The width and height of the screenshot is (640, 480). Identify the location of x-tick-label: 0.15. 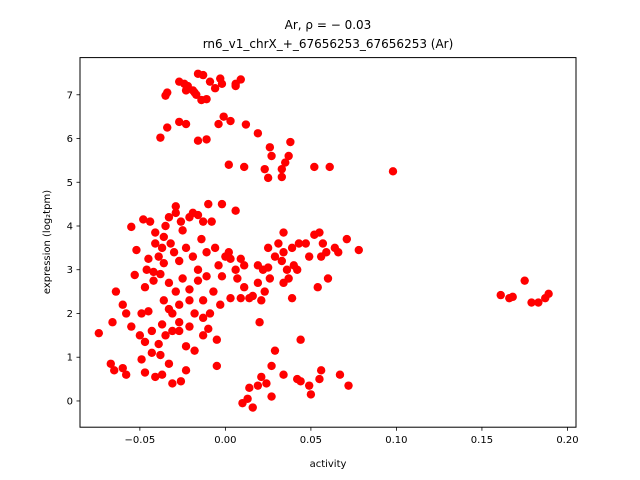
(482, 440).